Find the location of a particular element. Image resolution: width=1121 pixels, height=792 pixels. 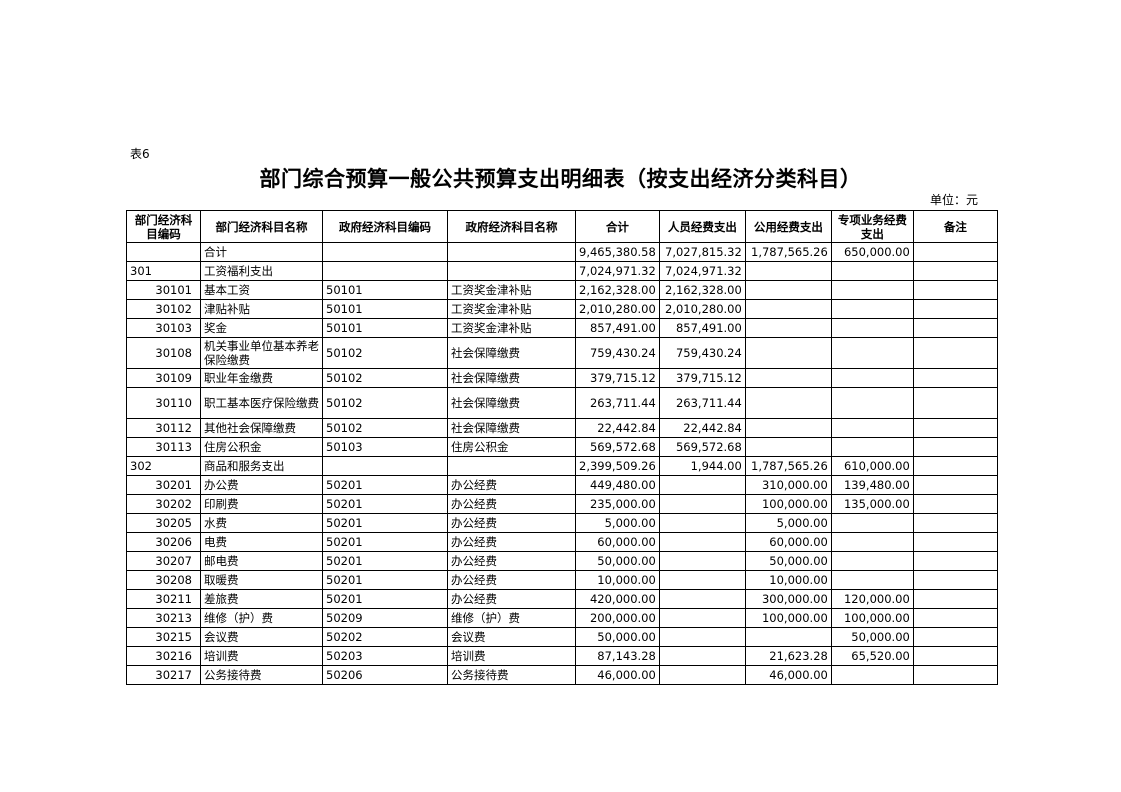

cell-total: 2,162,328.00 is located at coordinates (617, 290).